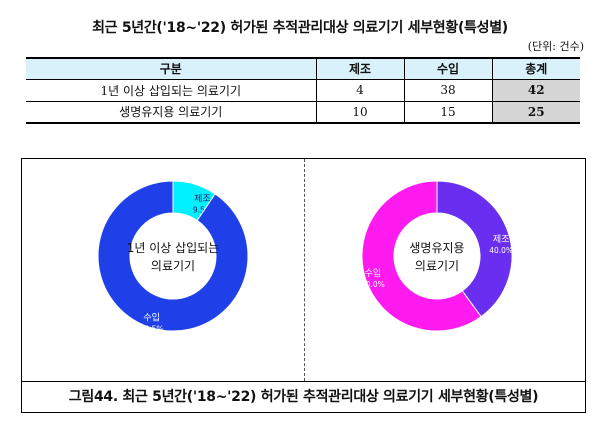 The height and width of the screenshot is (431, 600). I want to click on cell-manufacture: 4, so click(359, 90).